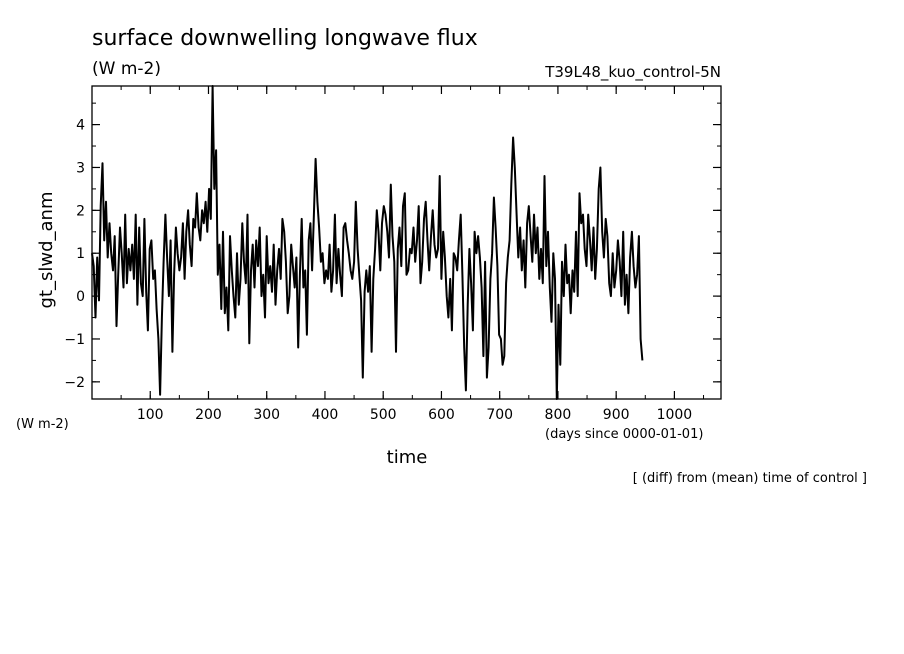 The width and height of the screenshot is (904, 654). I want to click on x-tick-label: 600, so click(441, 415).